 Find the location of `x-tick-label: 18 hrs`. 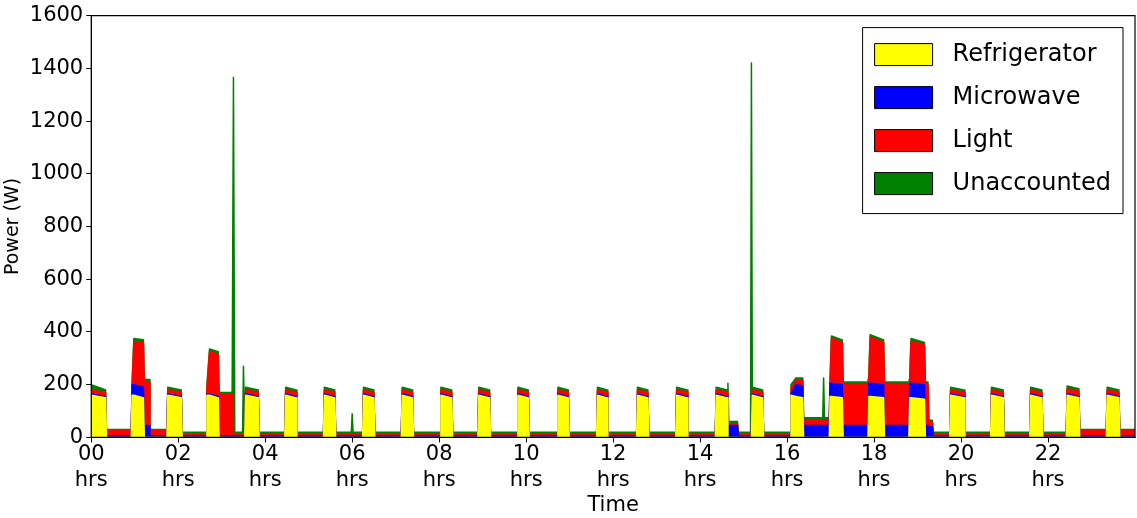

x-tick-label: 18 hrs is located at coordinates (874, 466).